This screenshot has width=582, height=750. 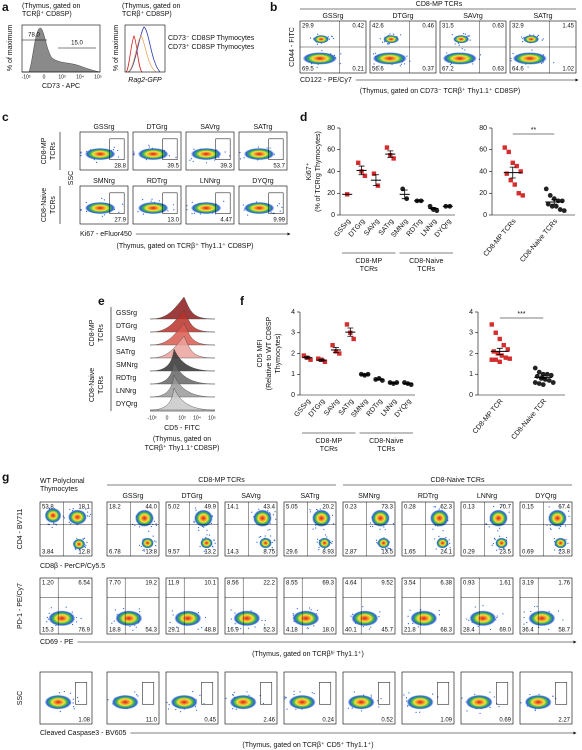 I want to click on quadrant-value: 0.37, so click(x=428, y=70).